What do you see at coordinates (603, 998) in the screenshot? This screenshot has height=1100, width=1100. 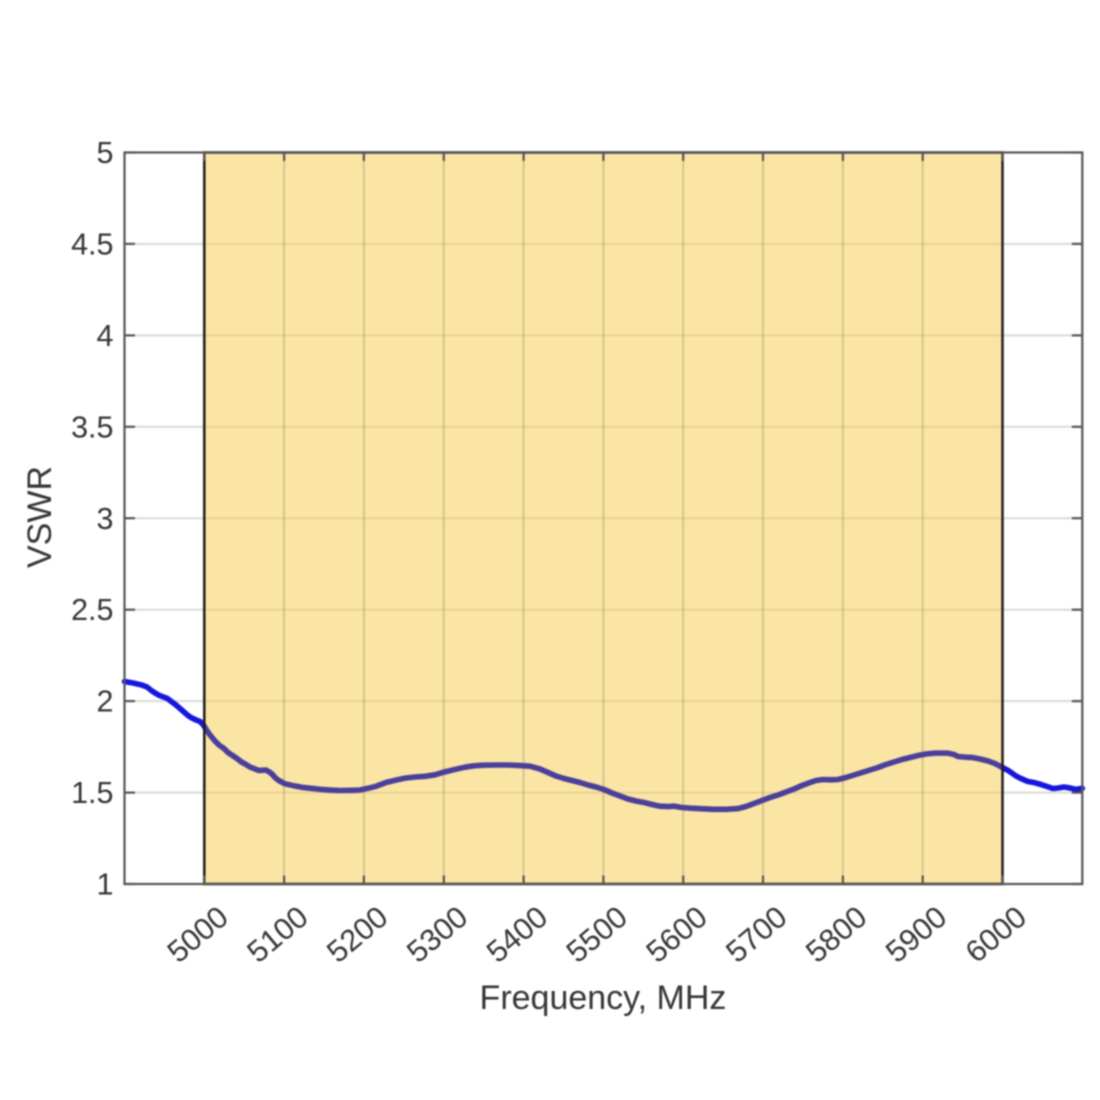 I see `svg-text: Frequency, MHz` at bounding box center [603, 998].